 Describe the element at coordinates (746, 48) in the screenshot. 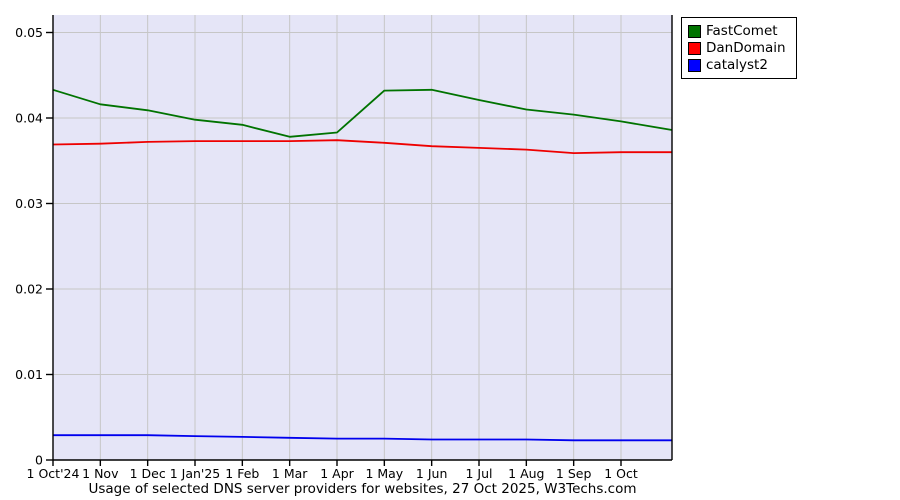

I see `legend-label: DanDomain` at that location.